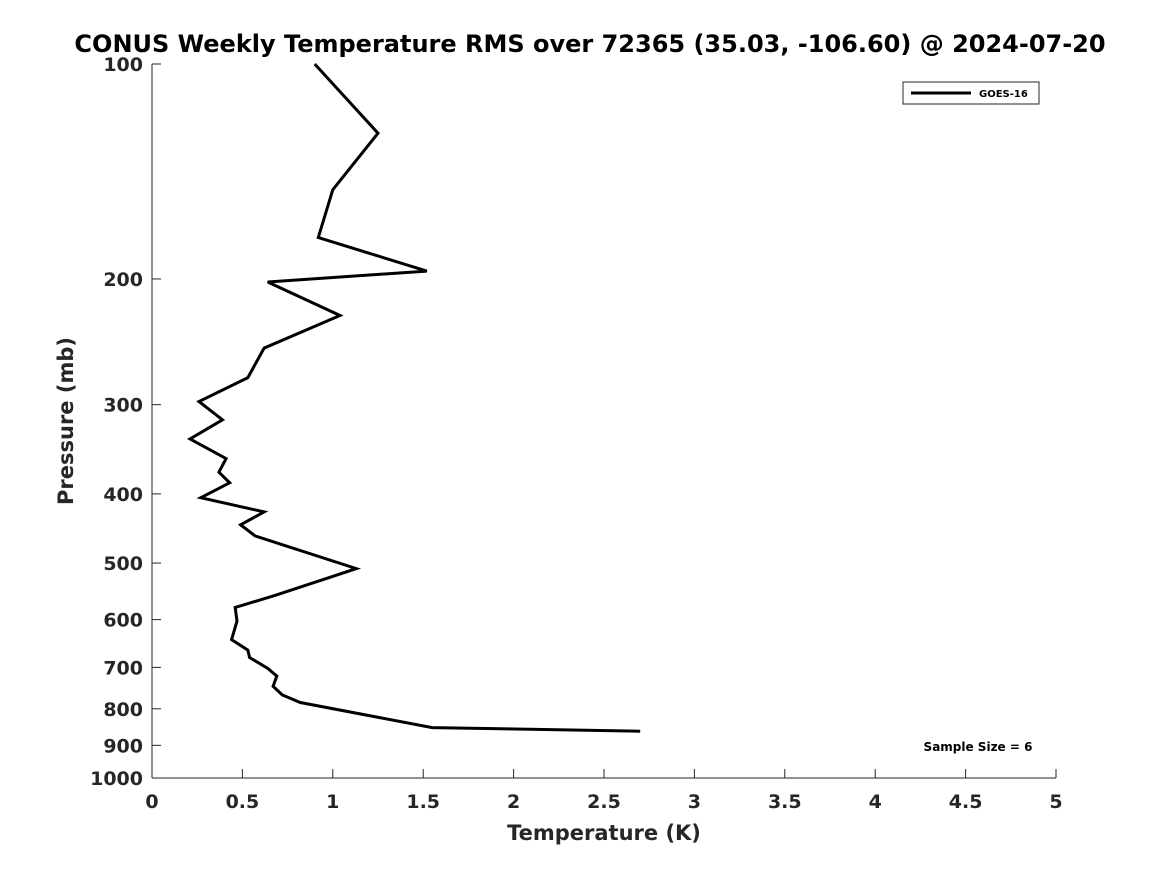 The height and width of the screenshot is (875, 1167). What do you see at coordinates (966, 802) in the screenshot?
I see `x-tick-label: 4.5` at bounding box center [966, 802].